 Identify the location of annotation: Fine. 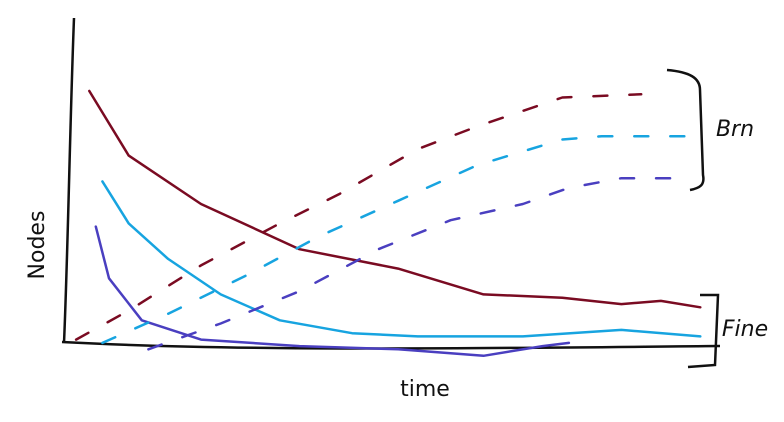
(745, 329).